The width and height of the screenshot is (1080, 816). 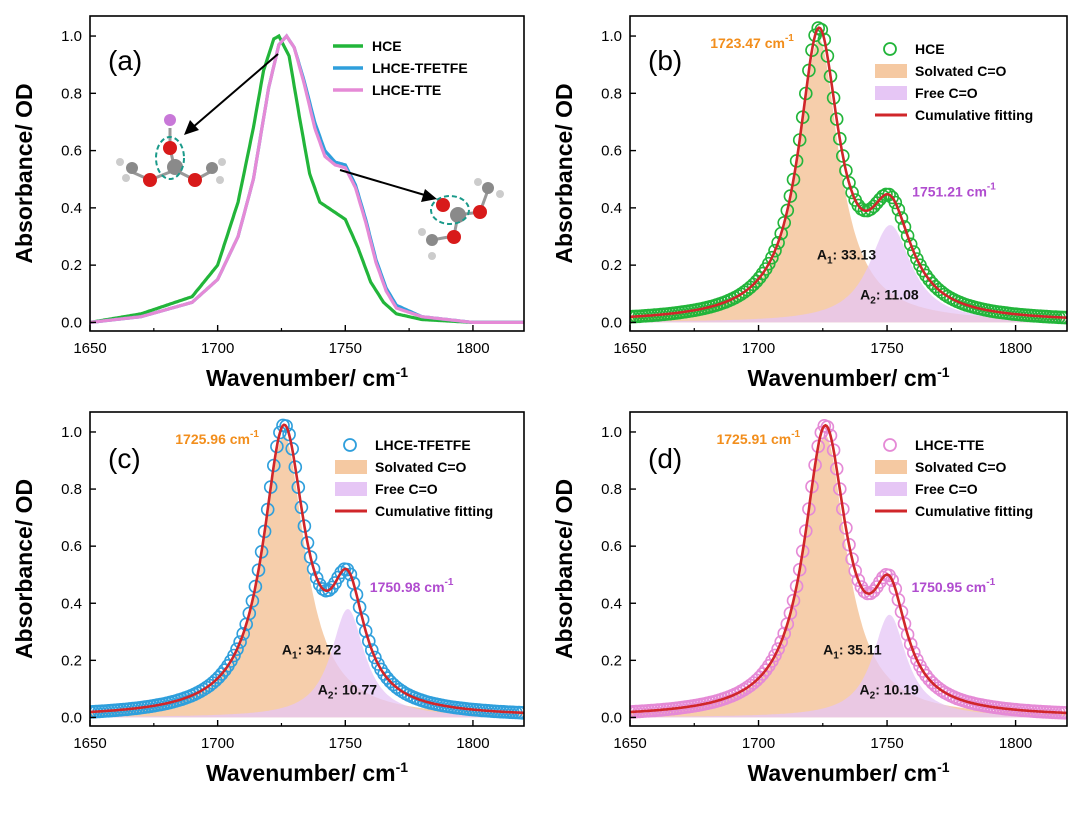 What do you see at coordinates (406, 90) in the screenshot?
I see `legend-label: LHCE-TTE` at bounding box center [406, 90].